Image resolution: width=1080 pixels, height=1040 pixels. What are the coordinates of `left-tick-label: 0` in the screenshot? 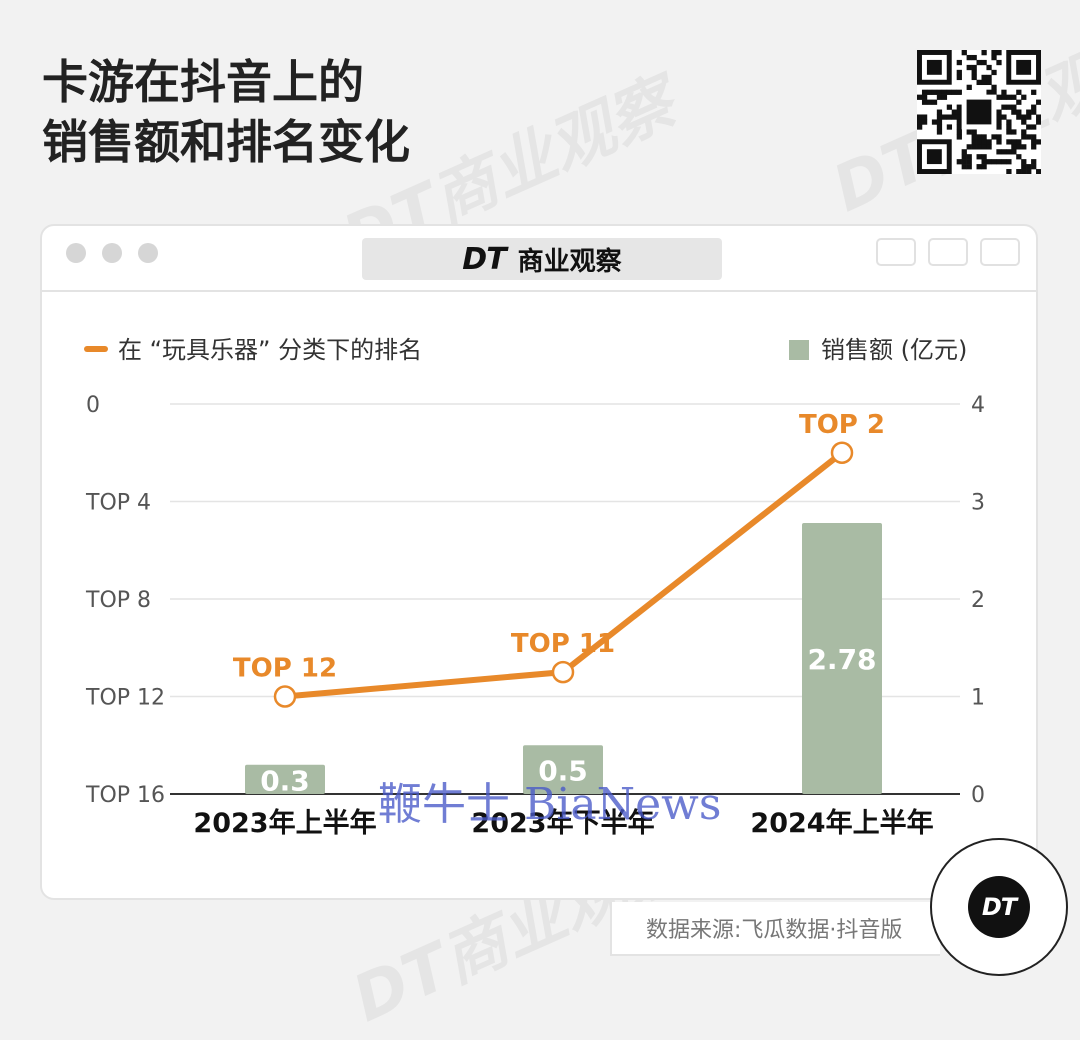 It's located at (93, 405).